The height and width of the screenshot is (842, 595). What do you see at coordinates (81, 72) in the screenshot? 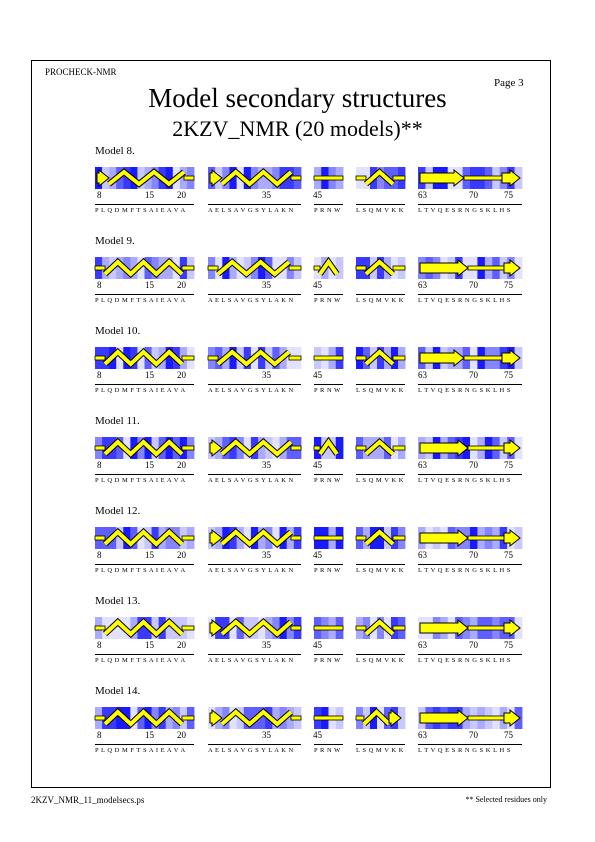
I see `program-label: PROCHECK-NMR` at bounding box center [81, 72].